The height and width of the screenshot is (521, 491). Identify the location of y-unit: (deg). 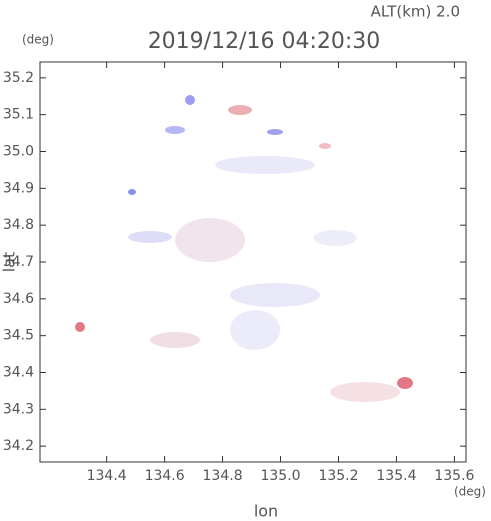
(38, 40).